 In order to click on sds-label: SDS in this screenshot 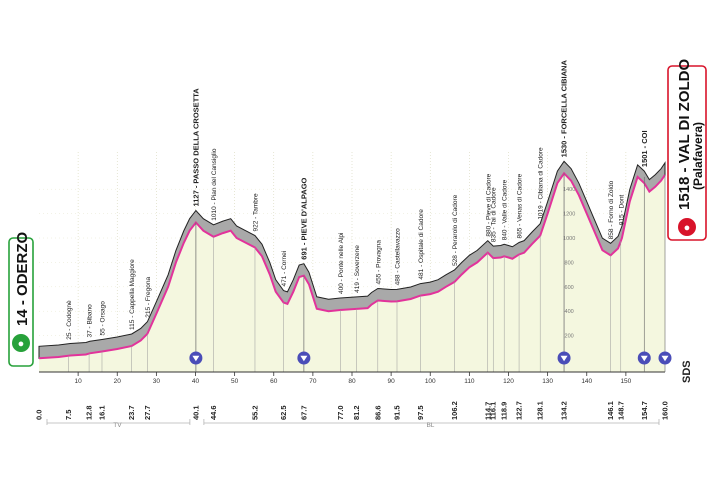, I will do `click(687, 371)`.